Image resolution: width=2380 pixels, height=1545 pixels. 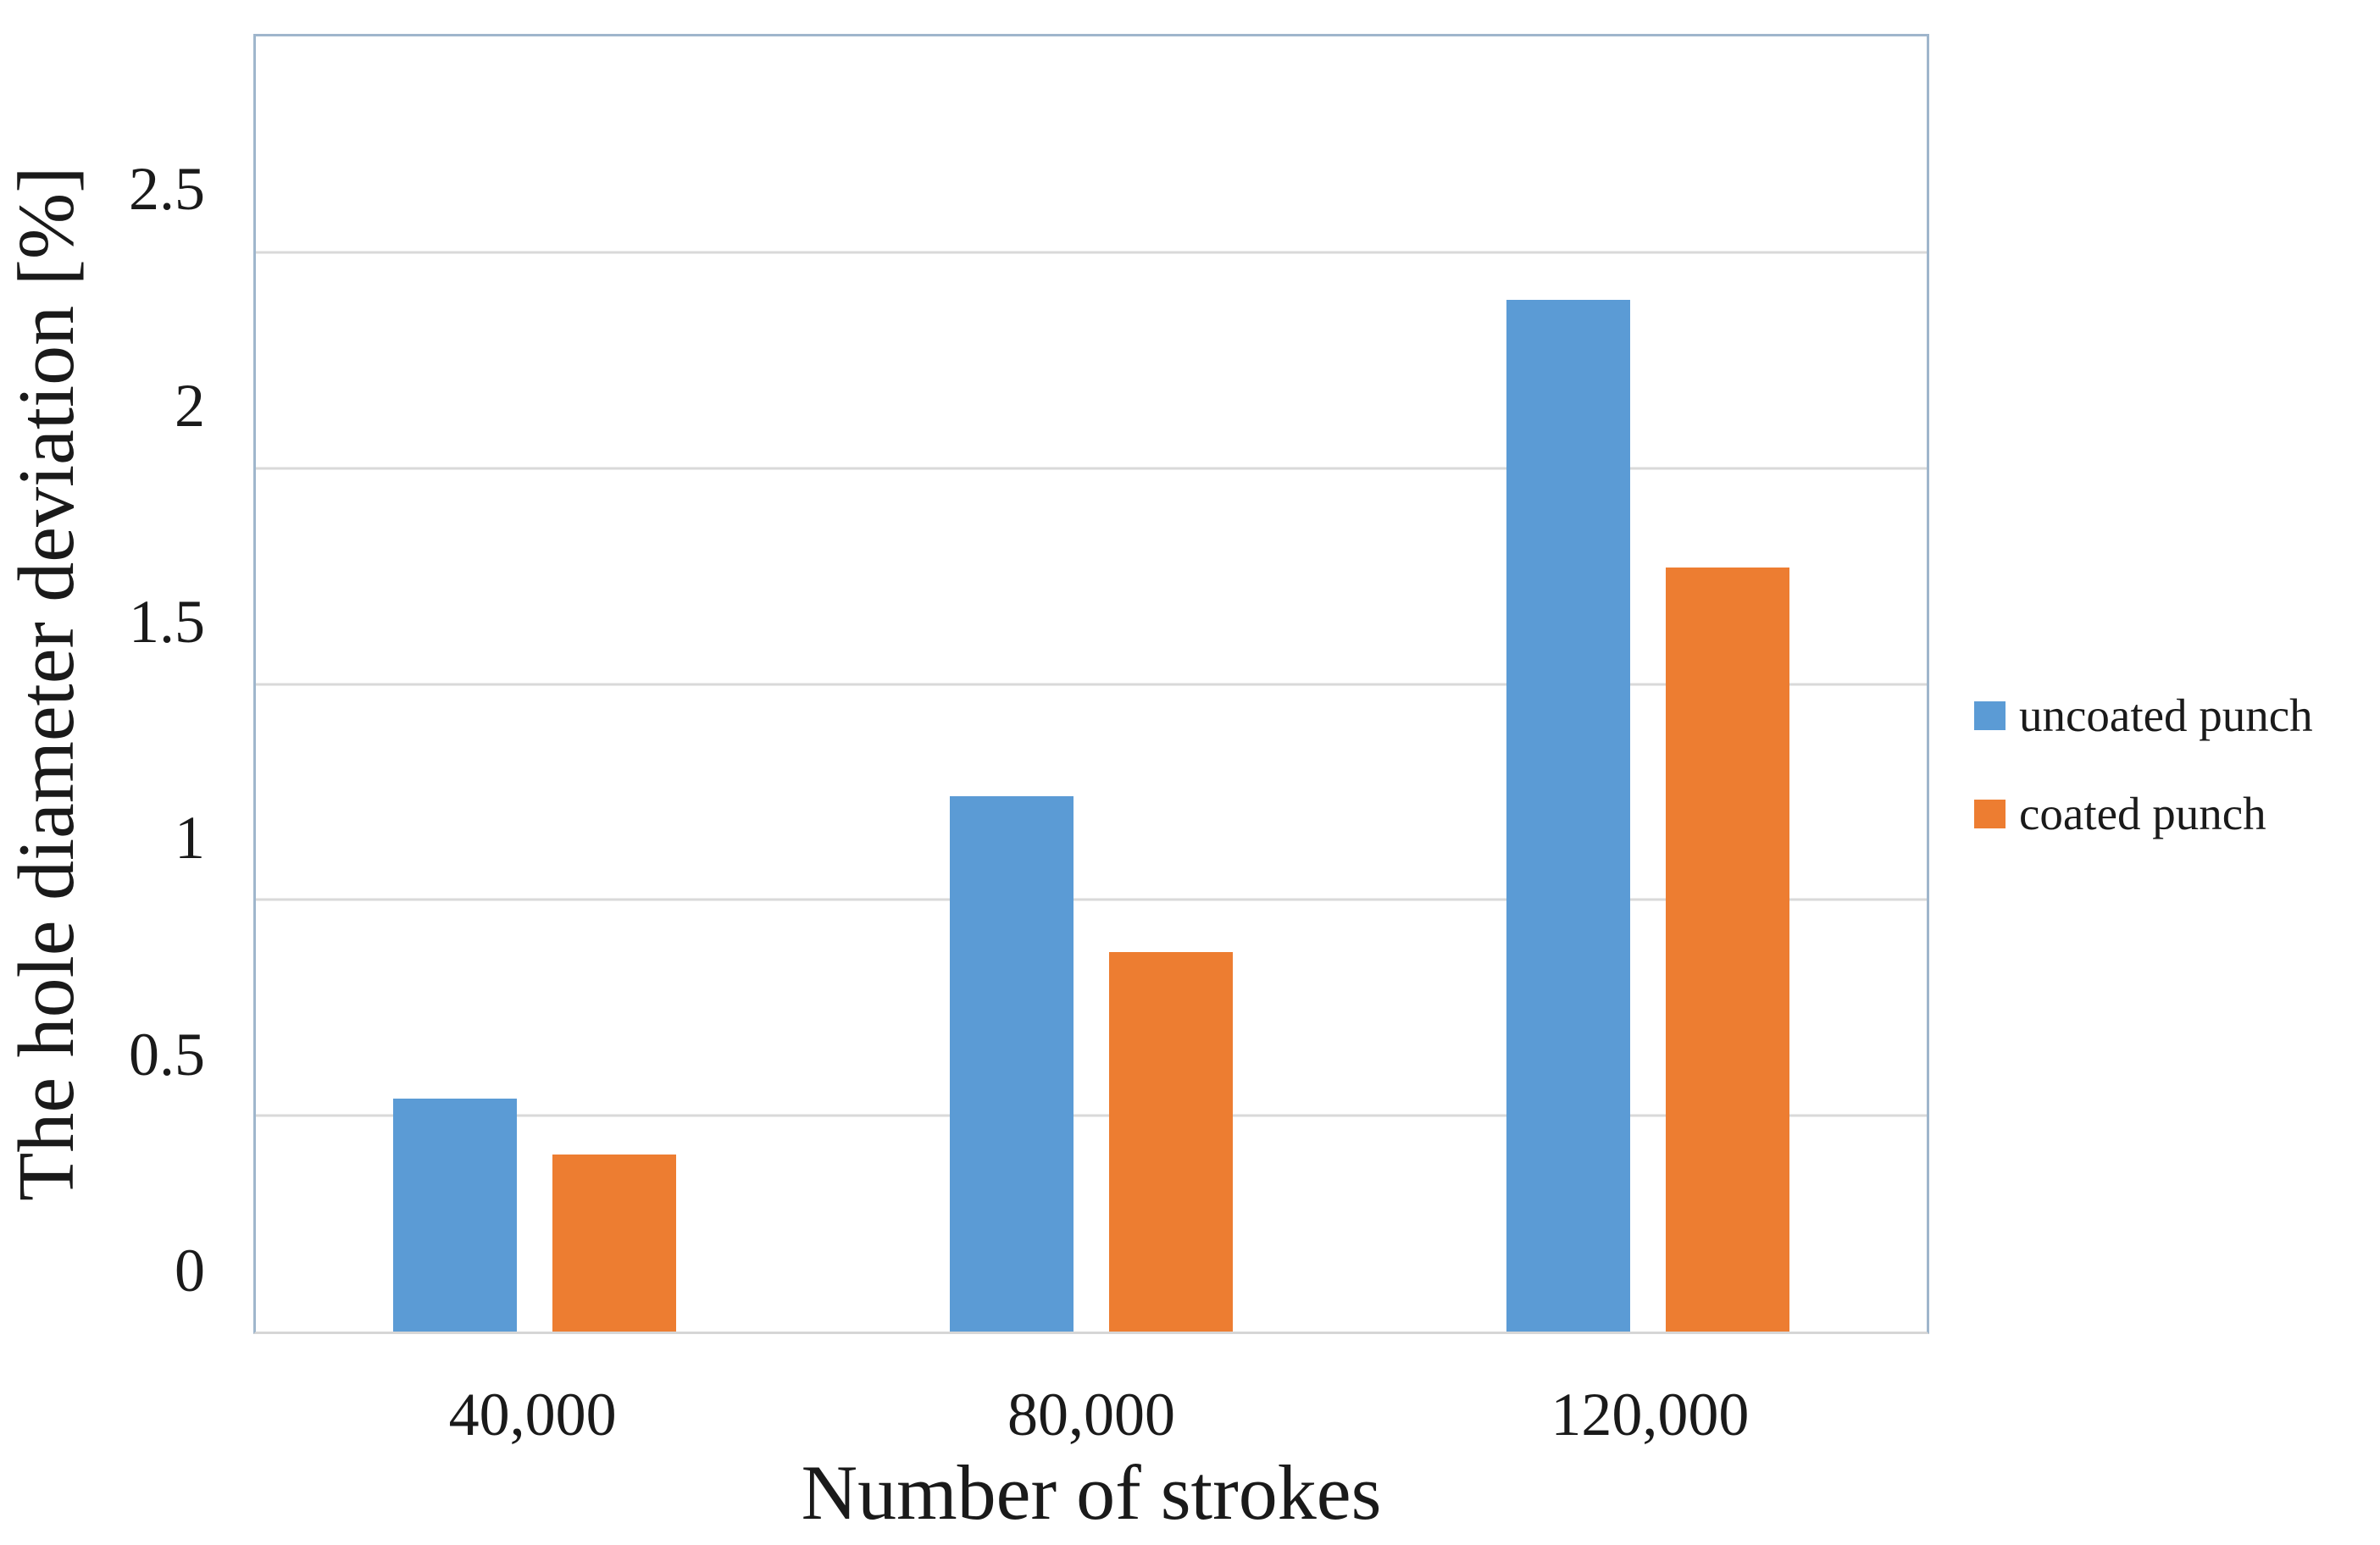 I want to click on y-axis-ticks: 0 0.5 1 1.5 2 2.5 3, so click(x=102, y=666).